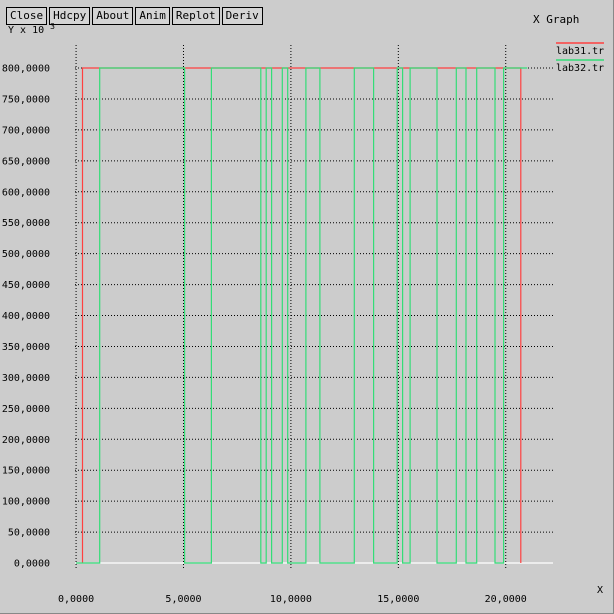 The image size is (614, 614). What do you see at coordinates (27, 16) in the screenshot?
I see `close-button: Close` at bounding box center [27, 16].